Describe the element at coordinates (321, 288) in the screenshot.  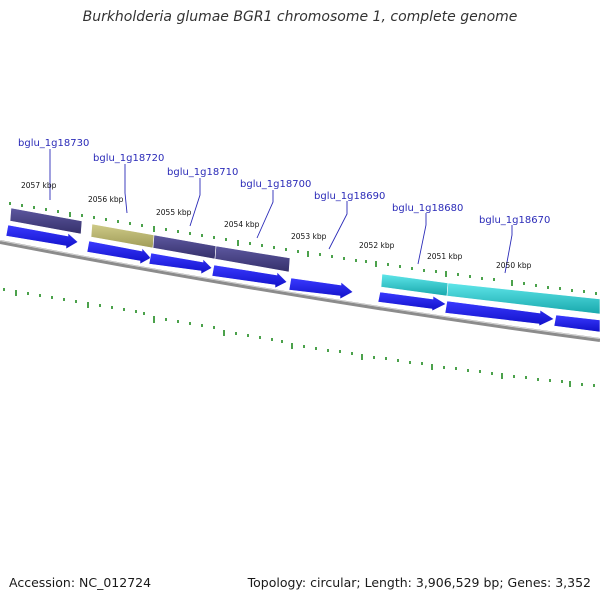
I see `gene-arrow-bglu_1g18690` at that location.